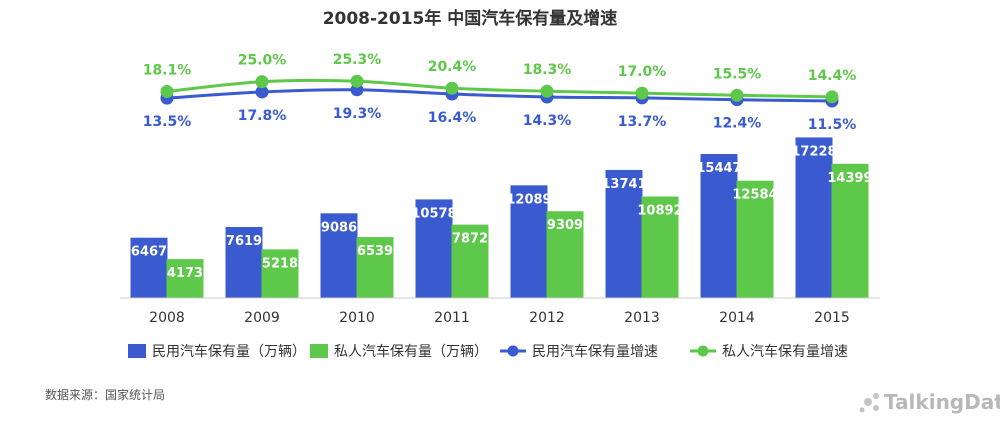  I want to click on line-private, so click(499, 88).